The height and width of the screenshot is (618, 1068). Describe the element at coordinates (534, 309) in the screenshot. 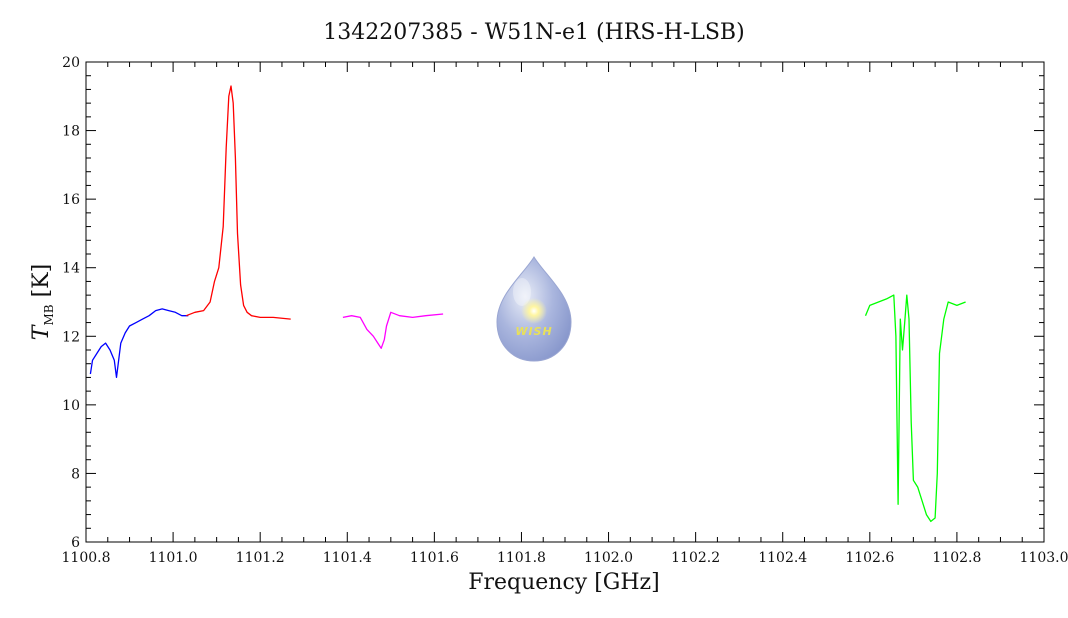

I see `wish-logo: WISH` at that location.